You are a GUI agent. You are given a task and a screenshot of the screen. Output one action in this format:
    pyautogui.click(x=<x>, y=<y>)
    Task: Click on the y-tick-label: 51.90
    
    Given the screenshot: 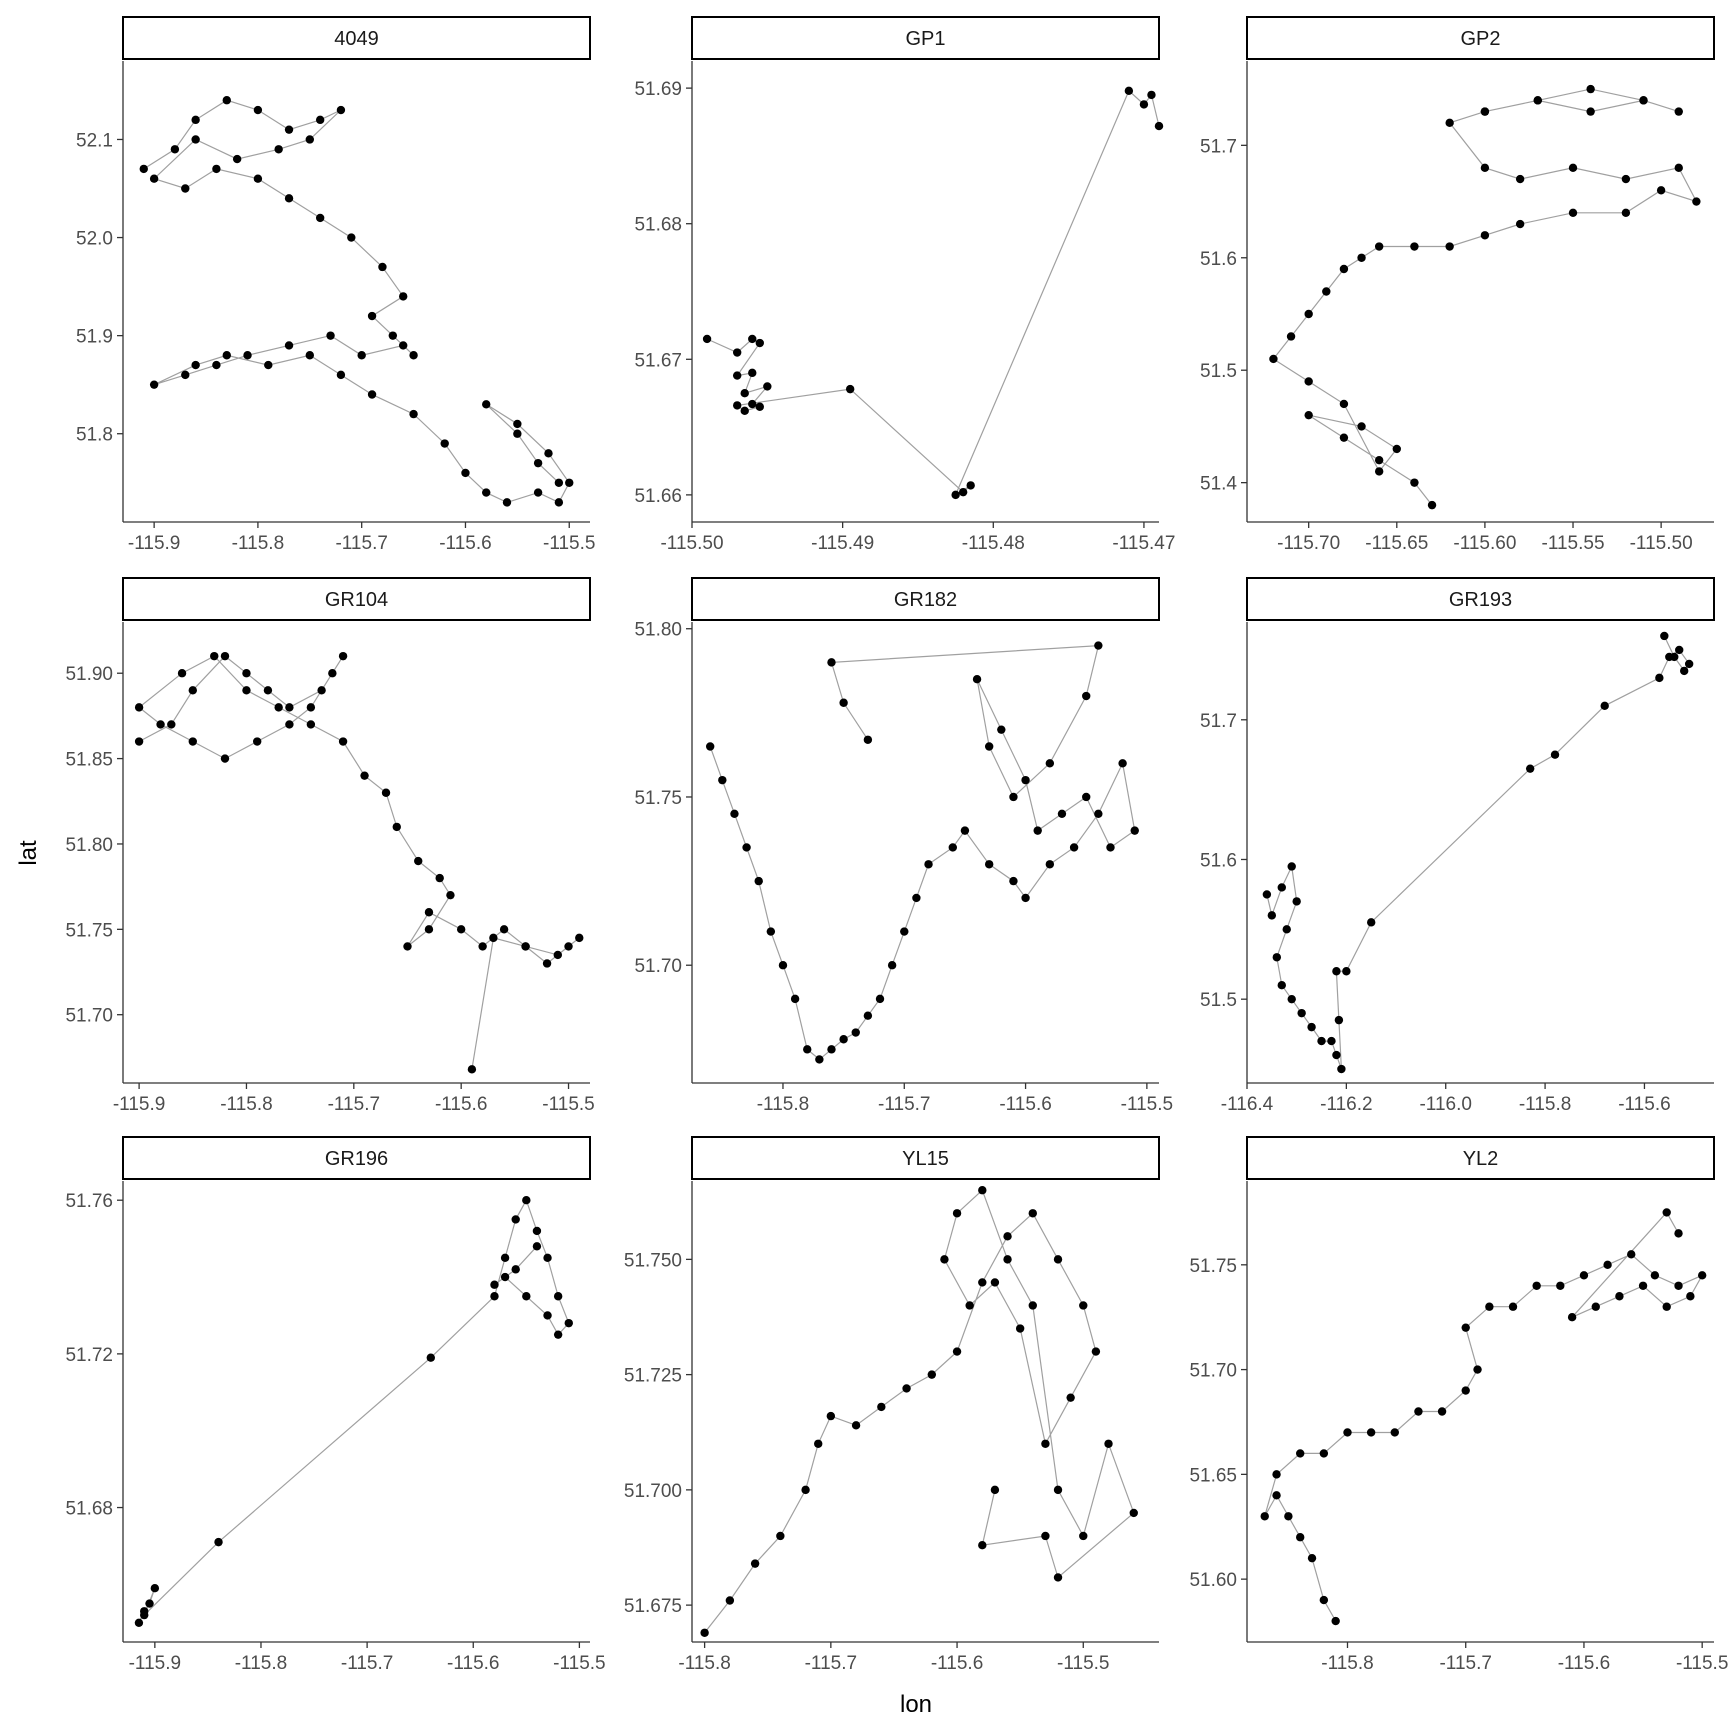 What is the action you would take?
    pyautogui.click(x=89, y=674)
    